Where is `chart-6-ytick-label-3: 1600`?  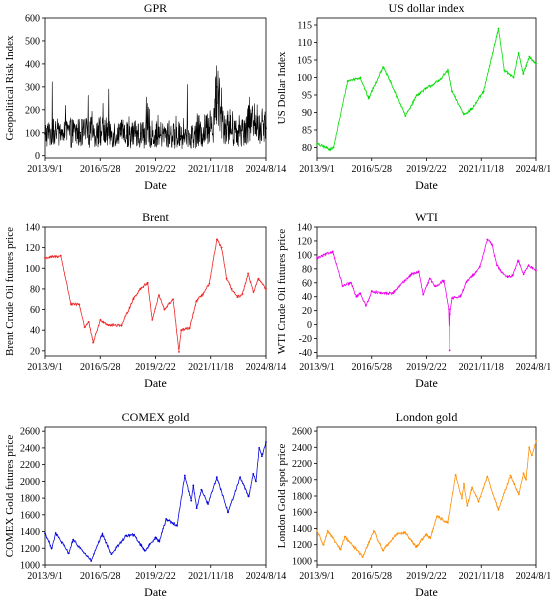 chart-6-ytick-label-3: 1600 is located at coordinates (302, 513).